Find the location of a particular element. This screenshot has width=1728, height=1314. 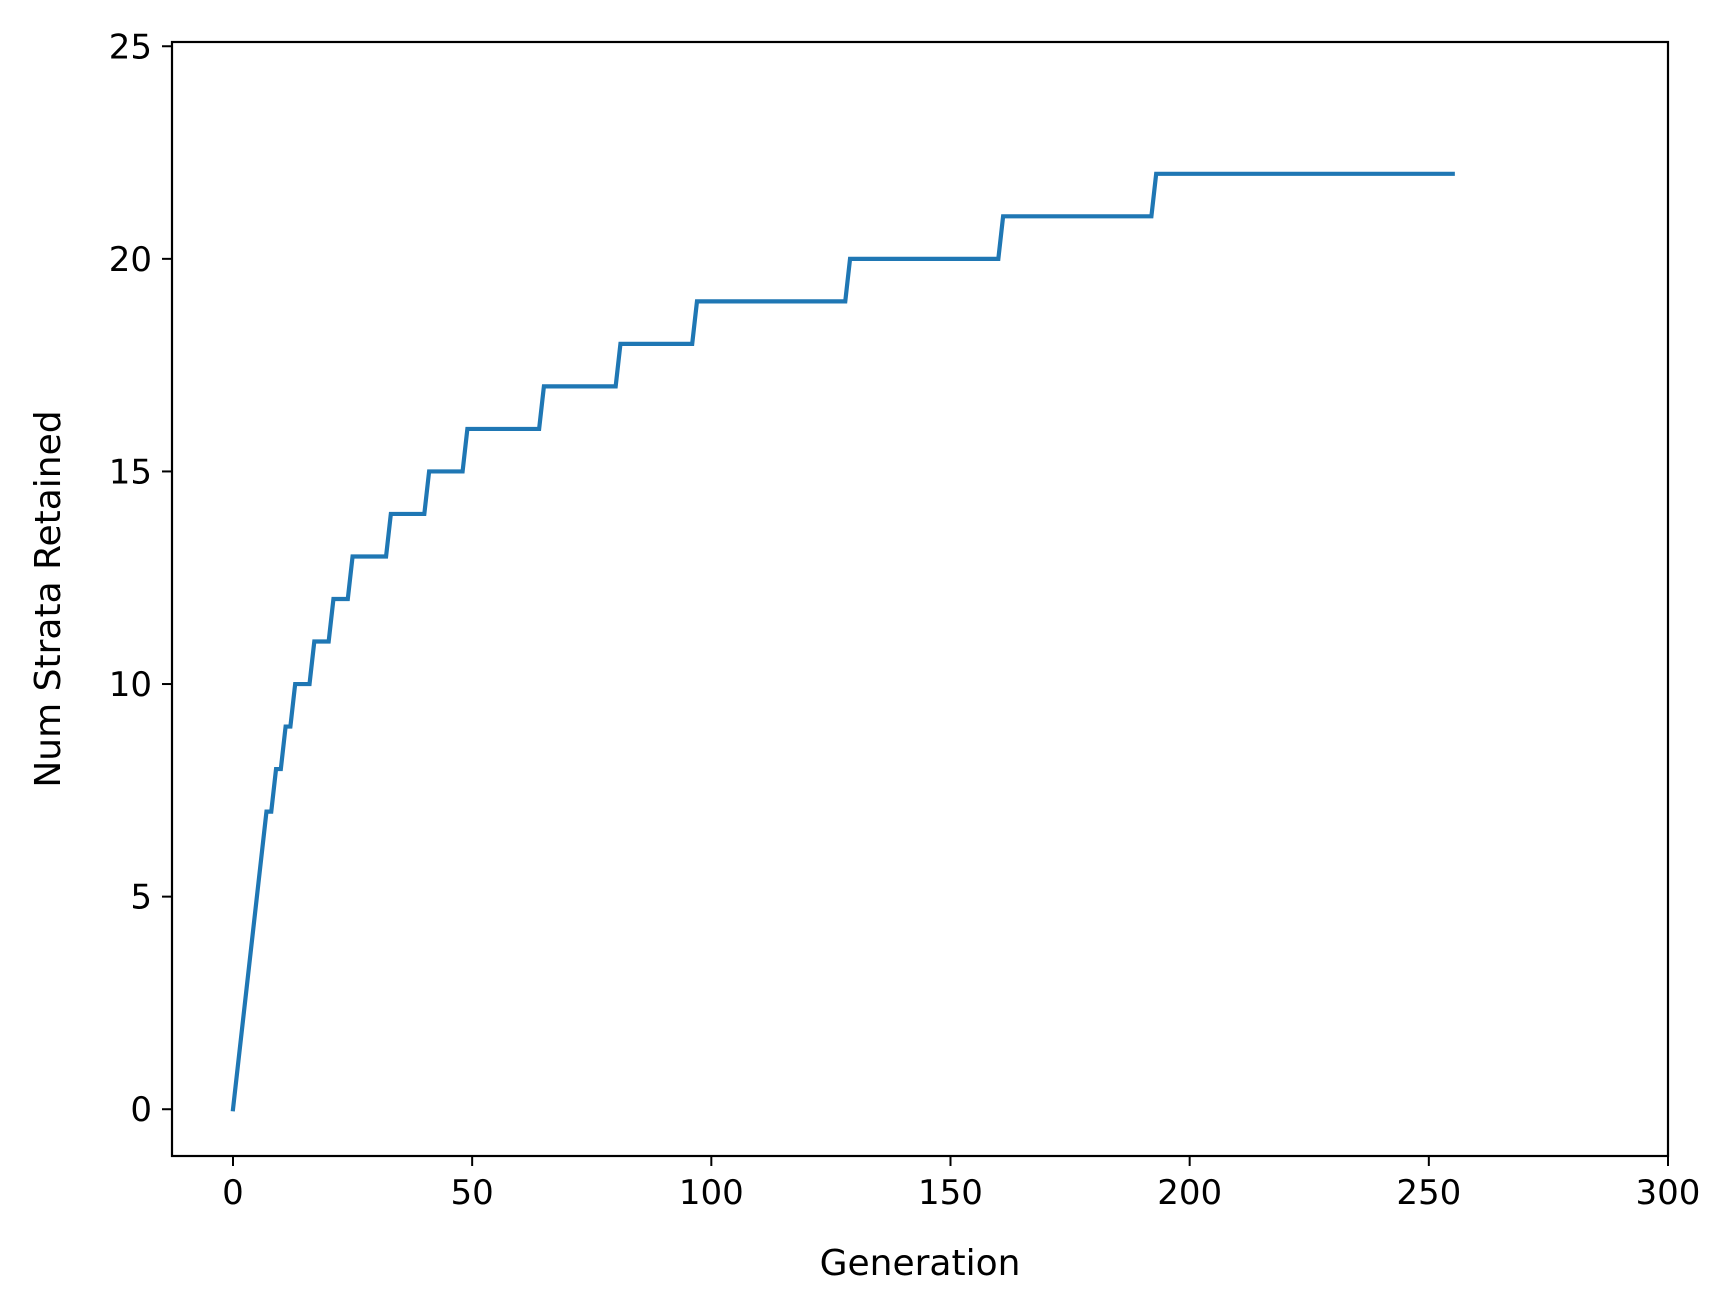

y-tick-label: 20 is located at coordinates (130, 260).